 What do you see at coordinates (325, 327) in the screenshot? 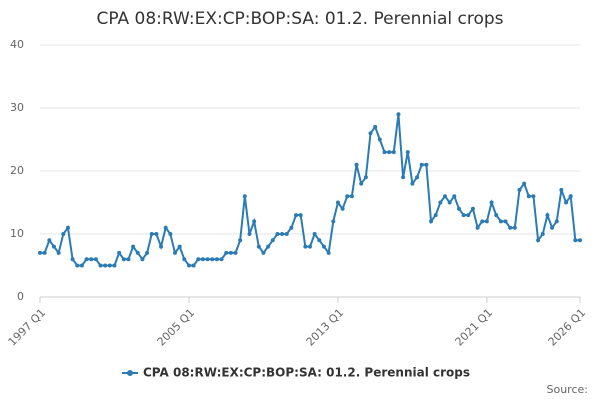
I see `x-tick-label: 2013 Q1` at bounding box center [325, 327].